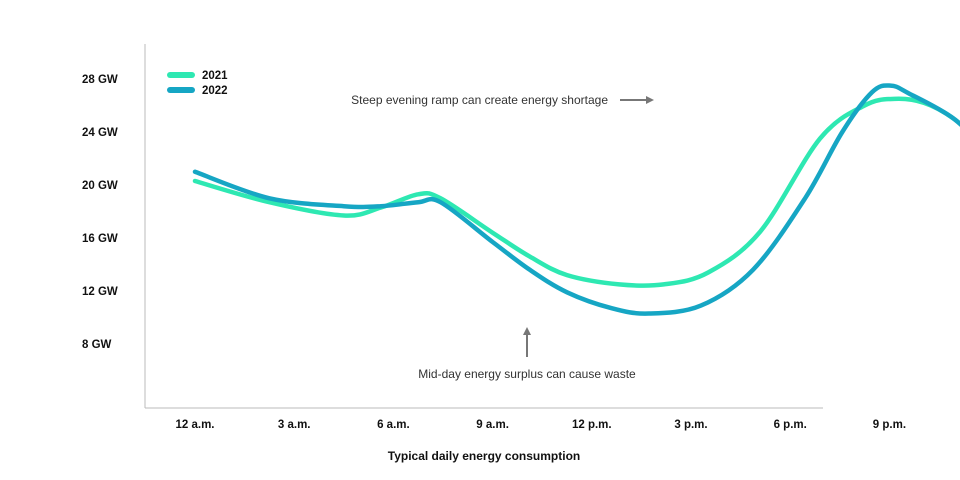 The height and width of the screenshot is (480, 960). What do you see at coordinates (484, 456) in the screenshot?
I see `x-axis-label: Typical daily energy consumption` at bounding box center [484, 456].